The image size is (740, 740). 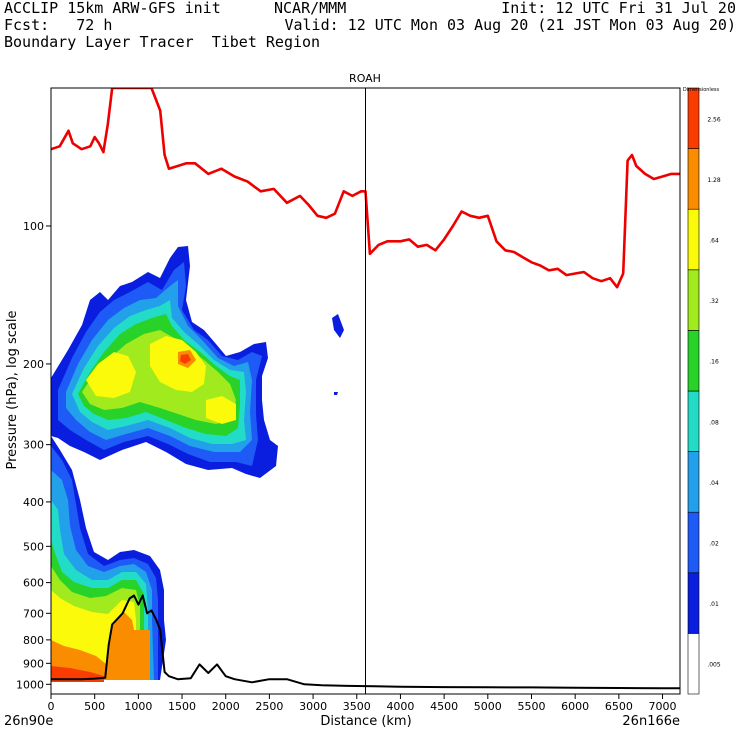 I want to click on header-model-title: ACCLIP 15km ARW-GFS init, so click(x=112, y=8).